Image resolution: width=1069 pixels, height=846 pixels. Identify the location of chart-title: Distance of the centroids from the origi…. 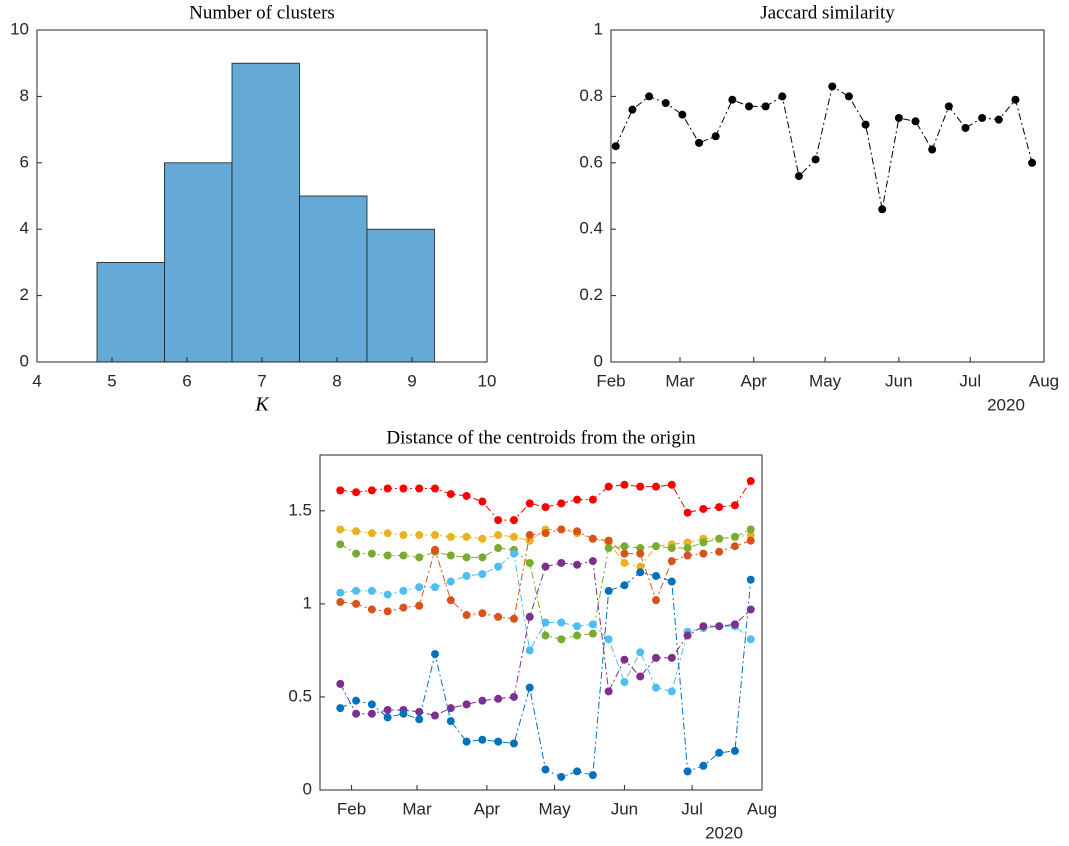
(541, 437).